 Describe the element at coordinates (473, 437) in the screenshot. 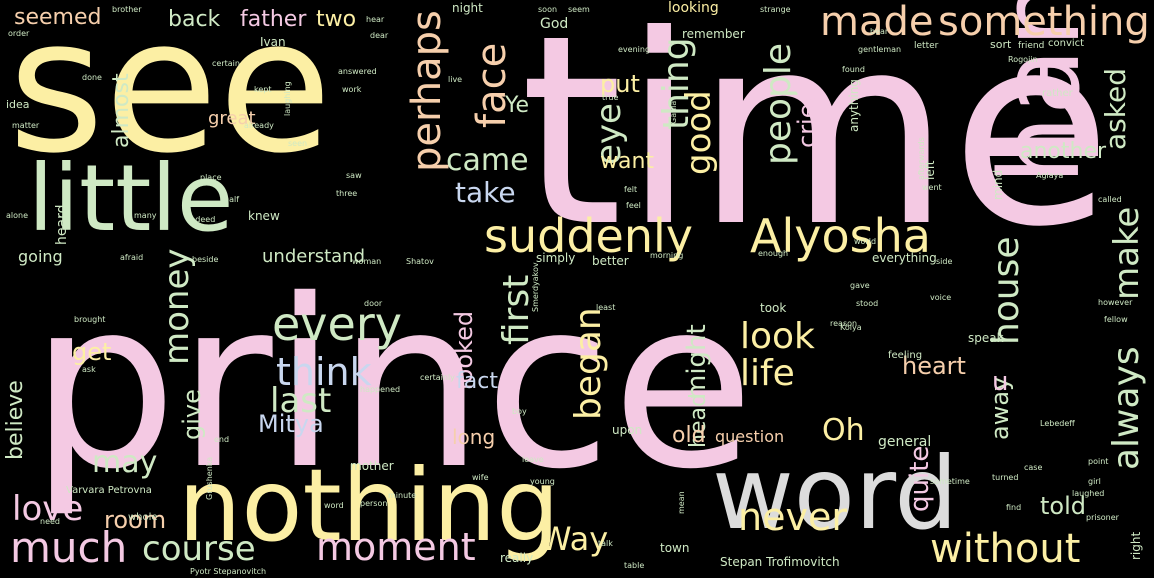

I see `cloud-word: long` at that location.